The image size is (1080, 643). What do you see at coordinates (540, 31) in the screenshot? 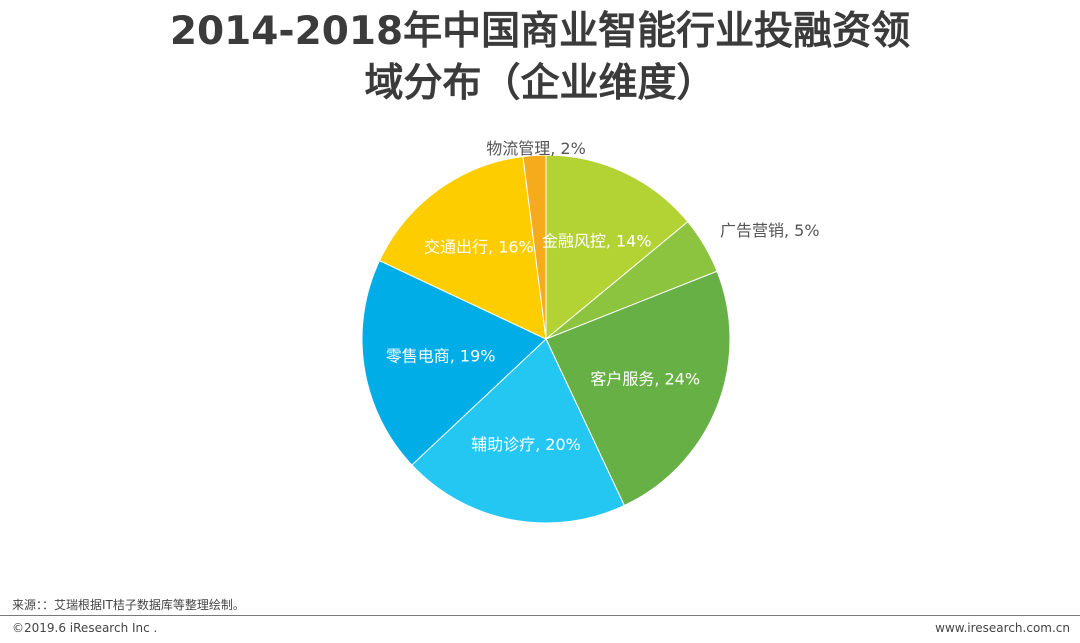
I see `chart-title-line-1: 2014-2018年中国商业智能行业投融资领` at bounding box center [540, 31].